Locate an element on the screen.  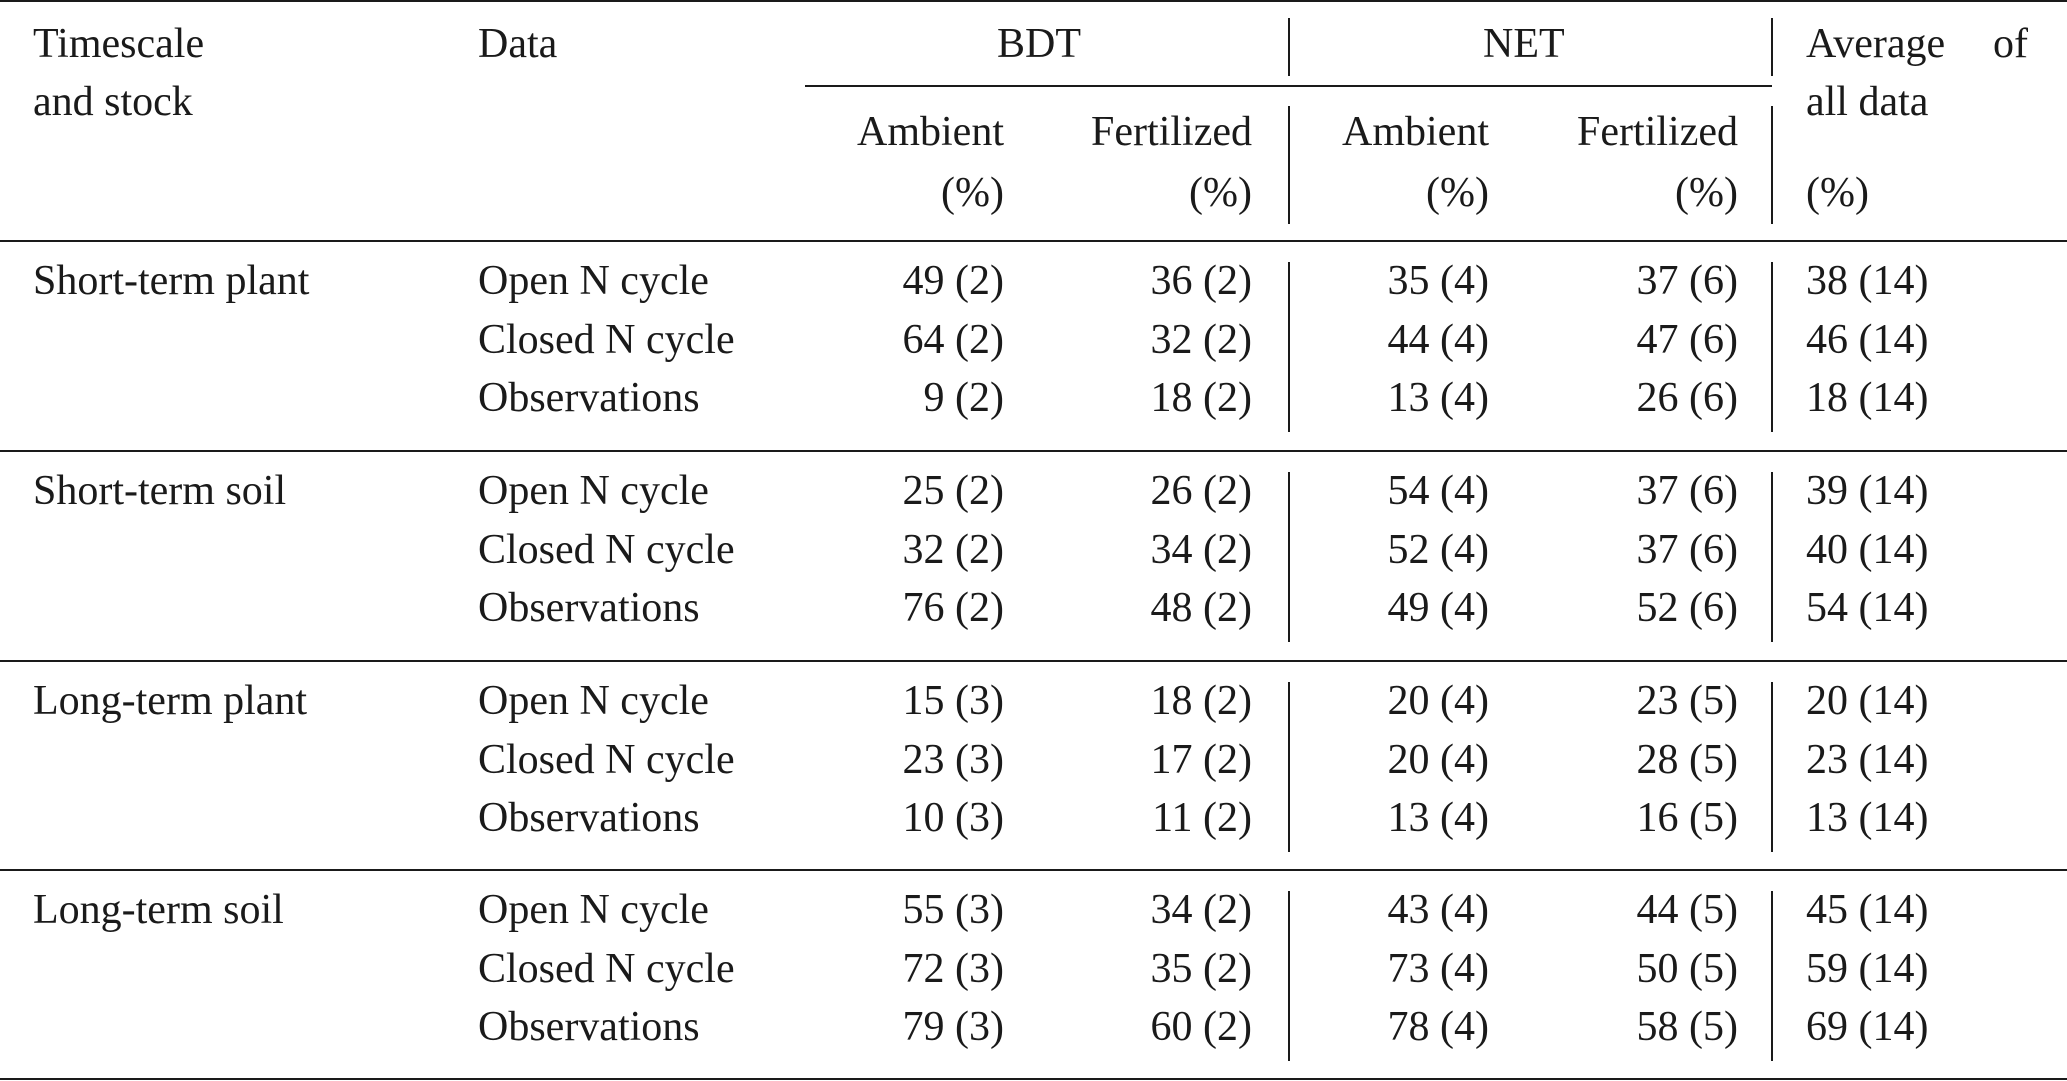
table-cell-bdt-fertilized: 35 (2) is located at coordinates (1201, 968).